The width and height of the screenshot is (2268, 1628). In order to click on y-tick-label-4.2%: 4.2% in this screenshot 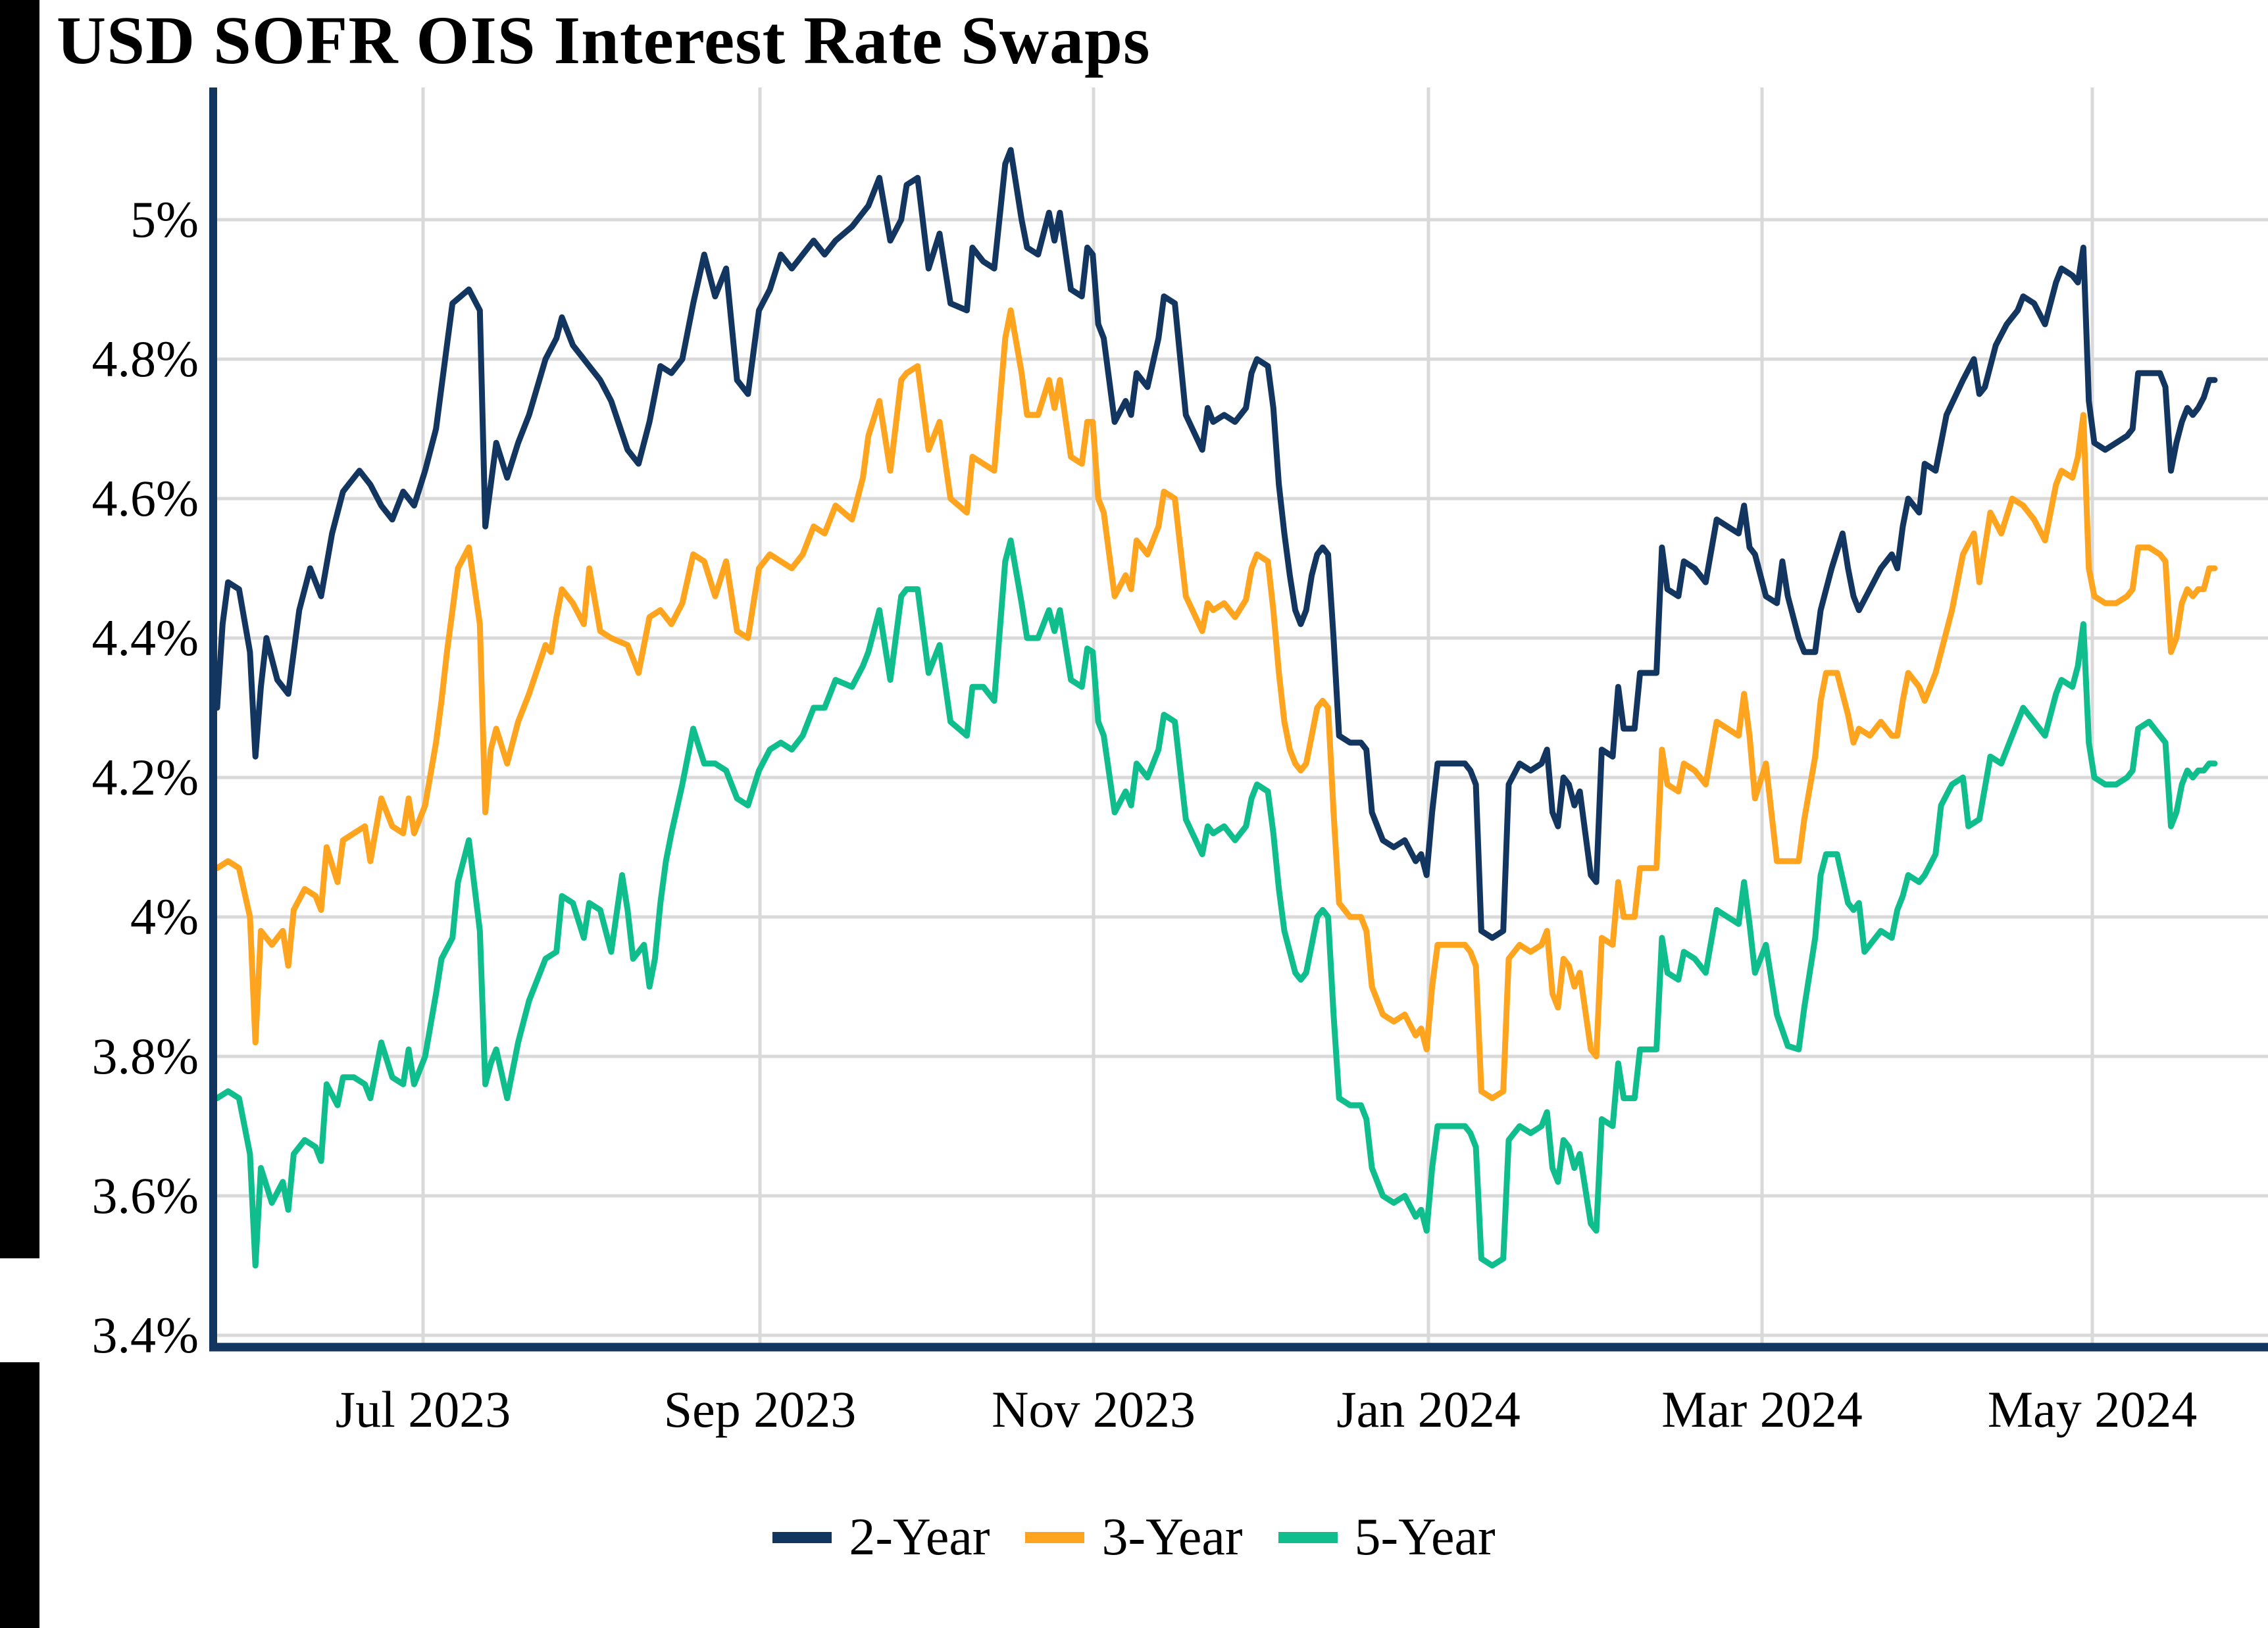, I will do `click(145, 777)`.